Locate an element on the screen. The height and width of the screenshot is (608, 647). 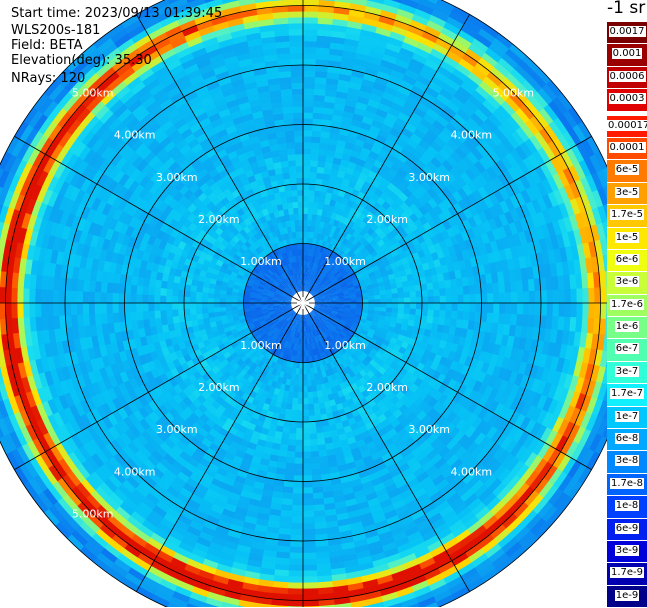
colorbar-cell: 6e-5 is located at coordinates (627, 171).